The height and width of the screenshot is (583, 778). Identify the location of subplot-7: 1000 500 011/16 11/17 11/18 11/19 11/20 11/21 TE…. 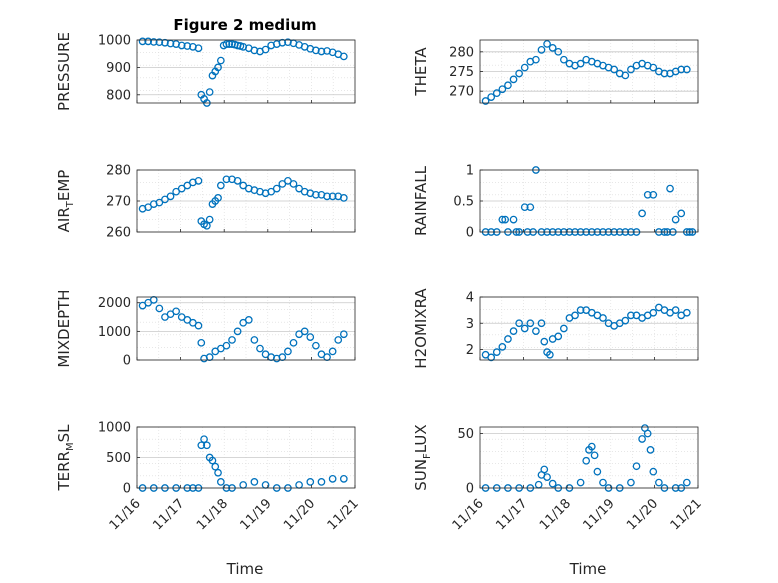
(208, 477).